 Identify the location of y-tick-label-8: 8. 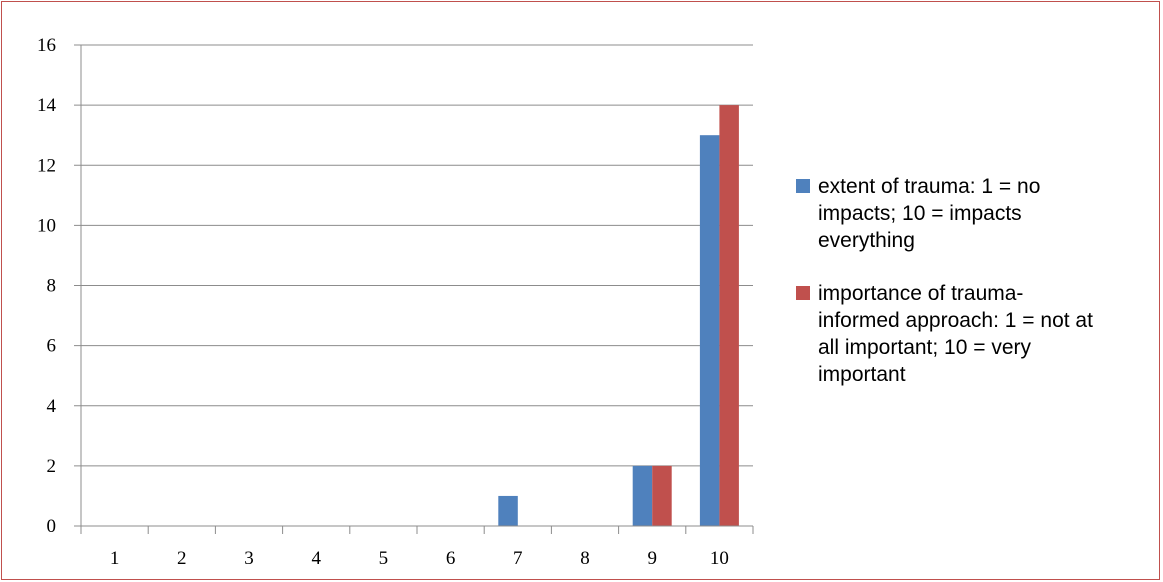
(52, 286).